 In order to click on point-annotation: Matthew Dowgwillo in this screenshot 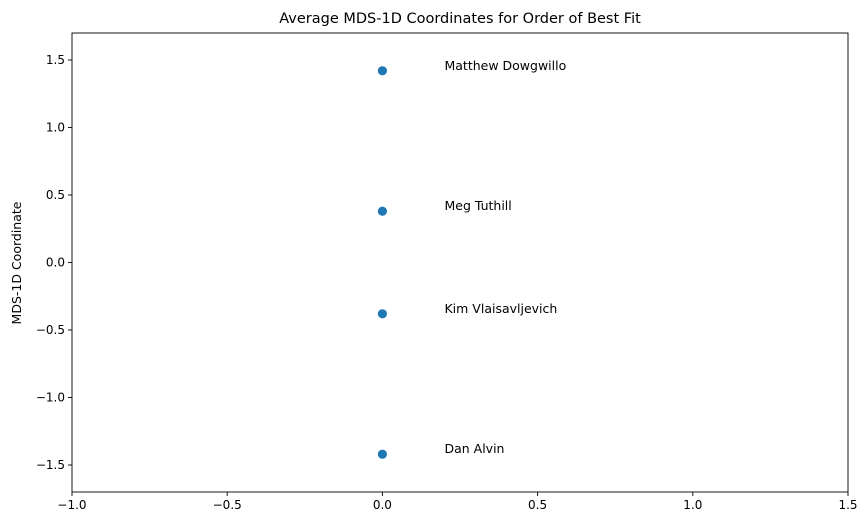, I will do `click(505, 65)`.